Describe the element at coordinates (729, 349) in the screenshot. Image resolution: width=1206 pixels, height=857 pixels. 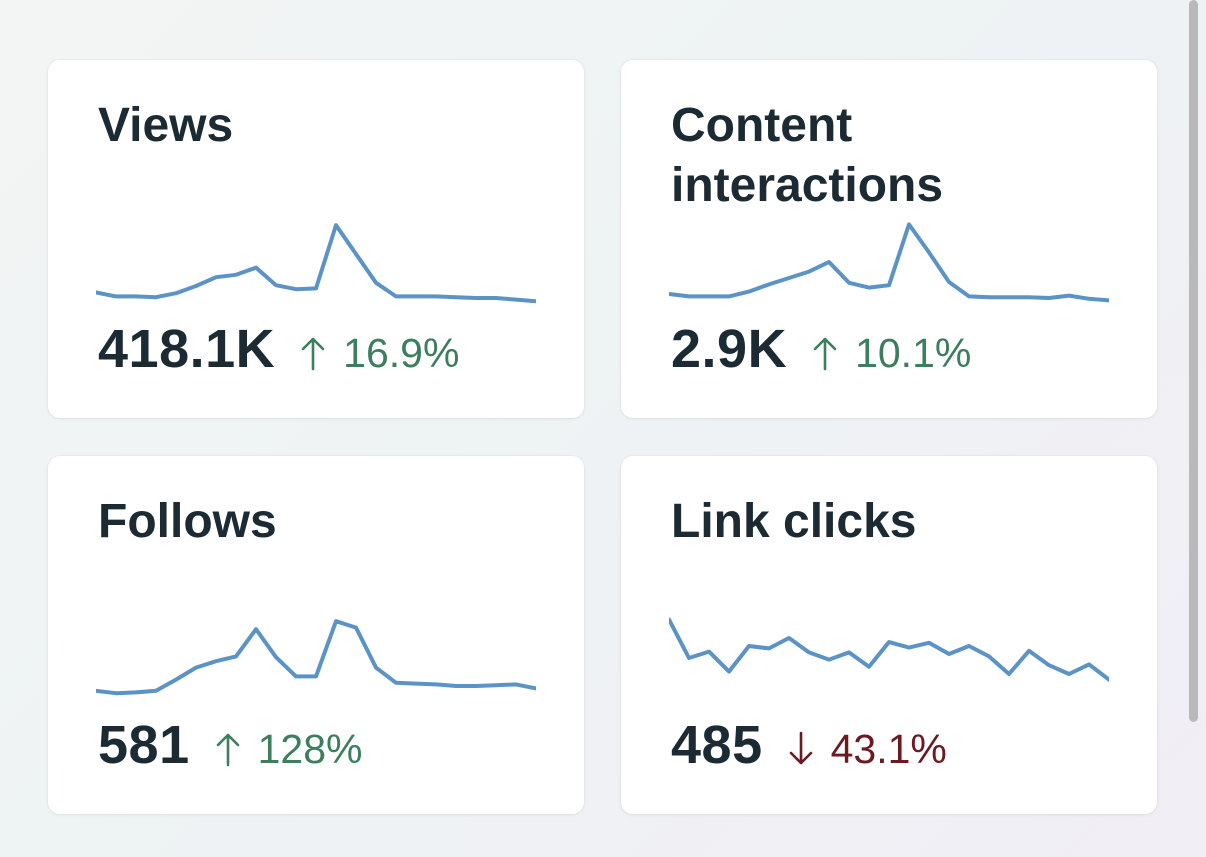
I see `metric-value: 2.9K` at that location.